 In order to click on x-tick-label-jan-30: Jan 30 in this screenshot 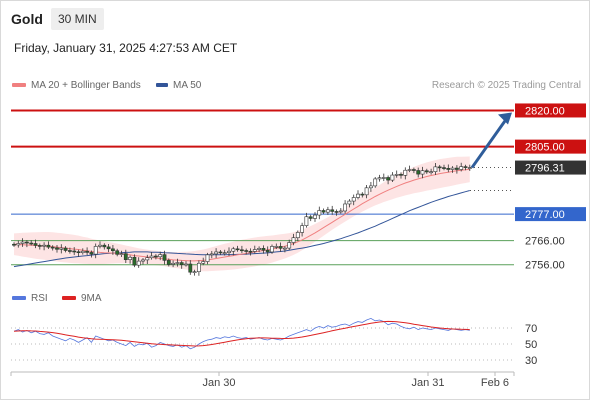, I will do `click(218, 383)`.